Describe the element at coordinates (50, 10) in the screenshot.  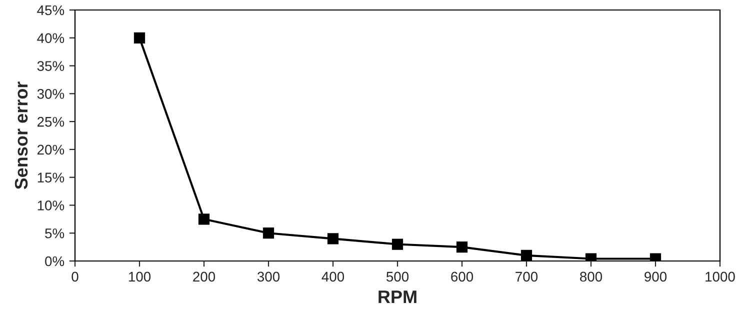
I see `y-tick-label: 45%` at that location.